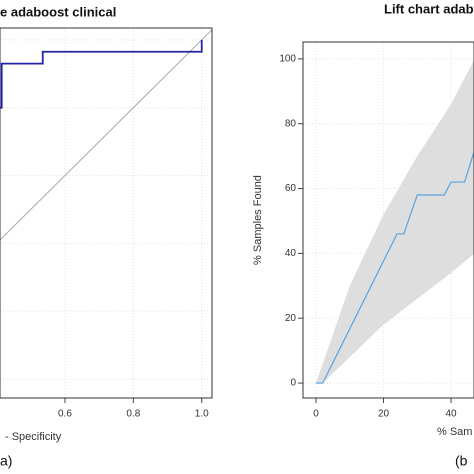 The image size is (474, 474). What do you see at coordinates (429, 8) in the screenshot?
I see `chart-title: Lift chart adab` at bounding box center [429, 8].